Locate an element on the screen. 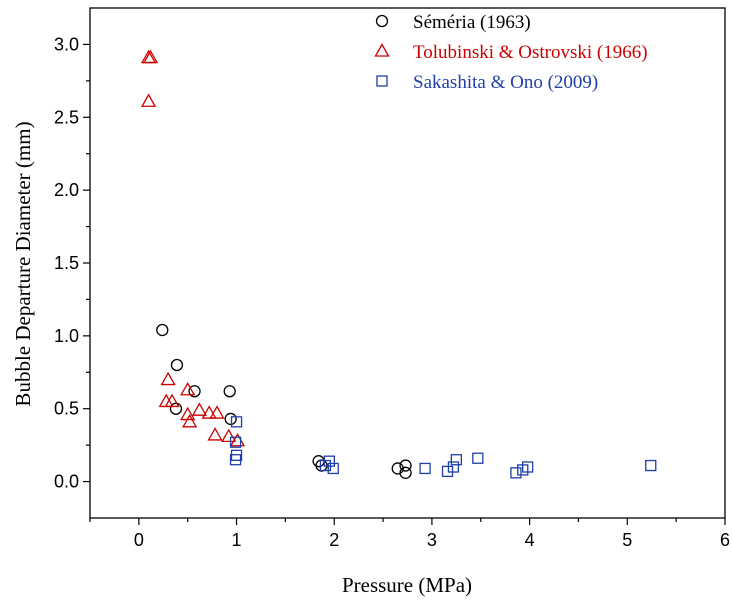 Image resolution: width=732 pixels, height=600 pixels. y-tick-label: 2.0 is located at coordinates (66, 190).